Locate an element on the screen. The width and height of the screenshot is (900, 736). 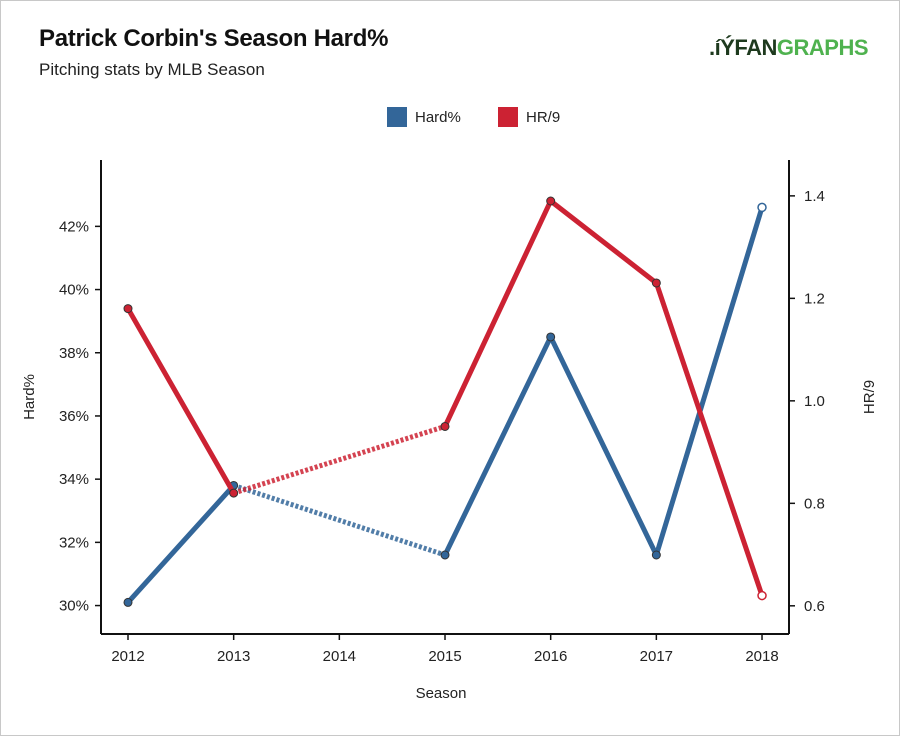
chart-title: Patrick Corbin's Season Hard% is located at coordinates (214, 38).